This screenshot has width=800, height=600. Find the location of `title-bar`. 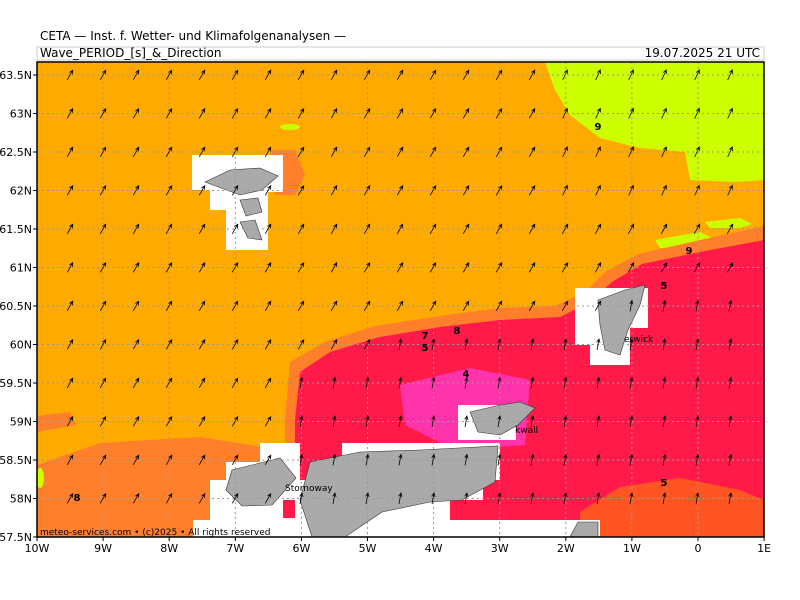

title-bar is located at coordinates (400, 53).